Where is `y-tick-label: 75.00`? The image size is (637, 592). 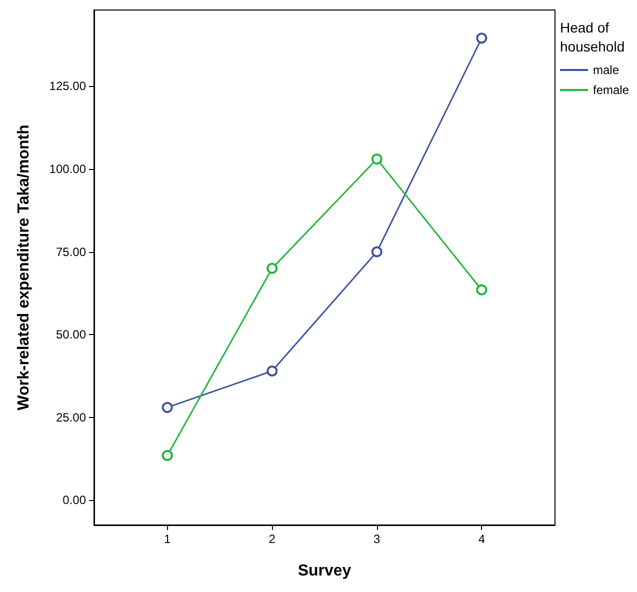 y-tick-label: 75.00 is located at coordinates (71, 251).